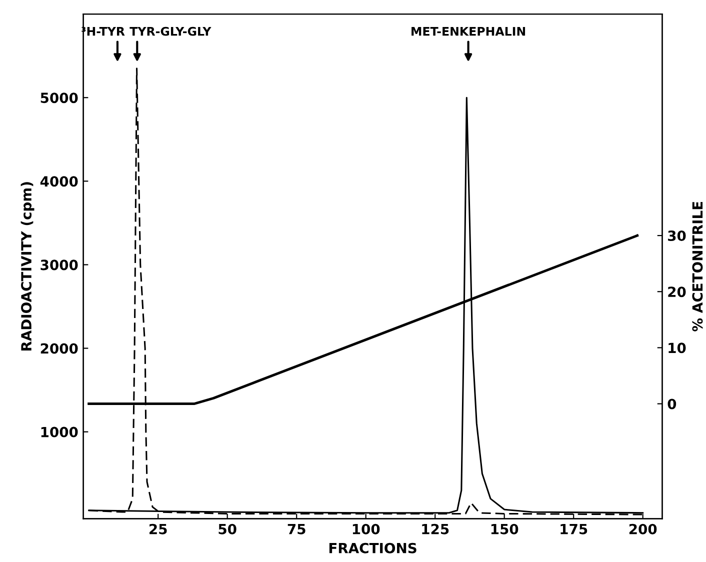 This screenshot has height=562, width=706. What do you see at coordinates (469, 31) in the screenshot?
I see `annotation: MET-ENKEPHALIN` at bounding box center [469, 31].